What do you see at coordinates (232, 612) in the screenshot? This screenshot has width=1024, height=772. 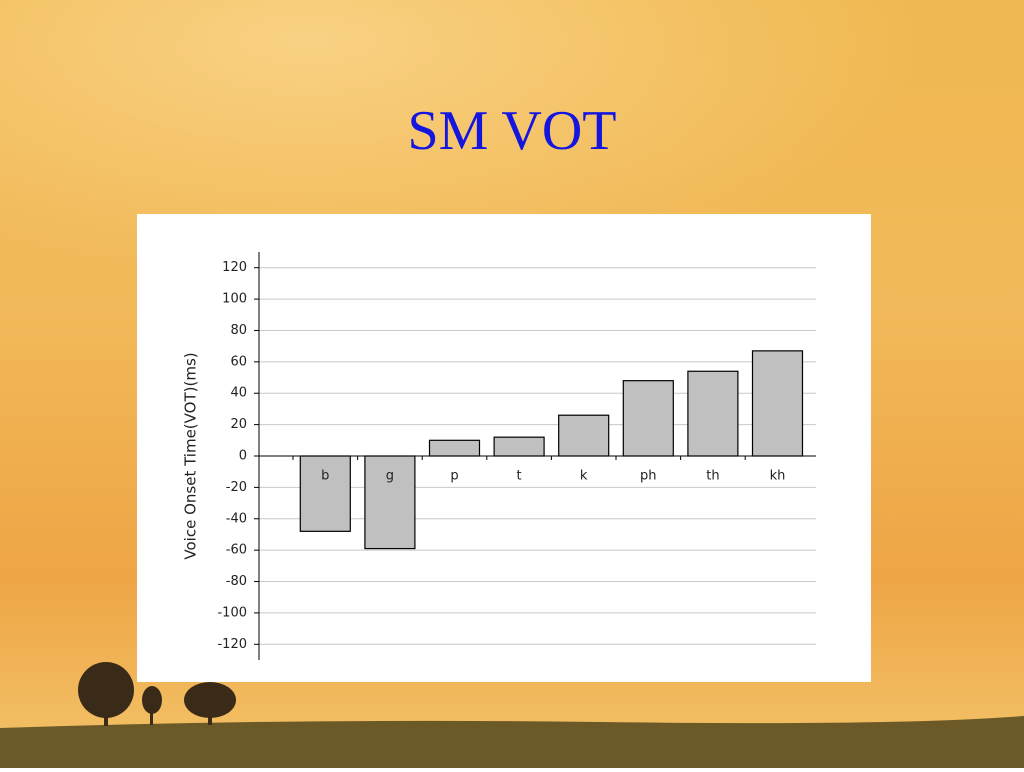 I see `y-tick-label: -100` at bounding box center [232, 612].